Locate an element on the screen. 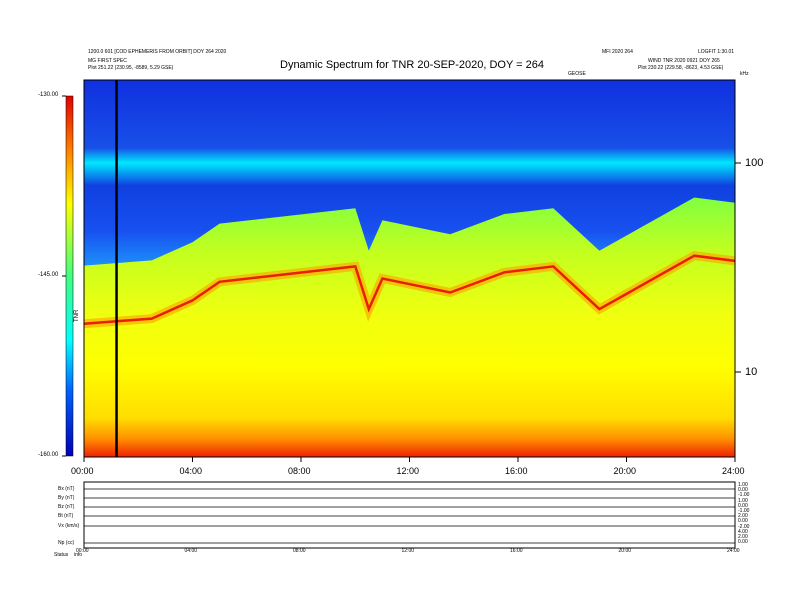  lower-panel-lines is located at coordinates (409, 516).